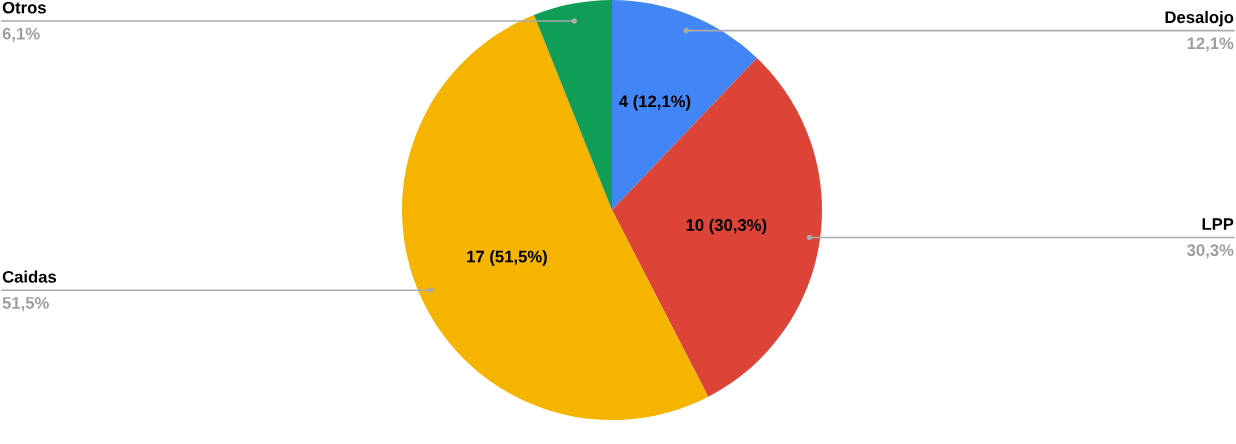  Describe the element at coordinates (726, 226) in the screenshot. I see `data-label: 10 (30,3%)` at that location.